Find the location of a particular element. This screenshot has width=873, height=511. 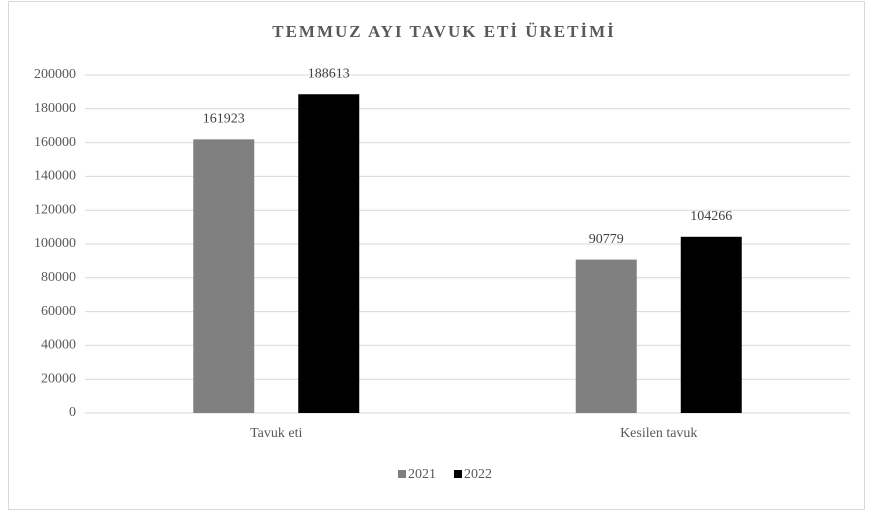

legend-label: 2021 is located at coordinates (422, 474).